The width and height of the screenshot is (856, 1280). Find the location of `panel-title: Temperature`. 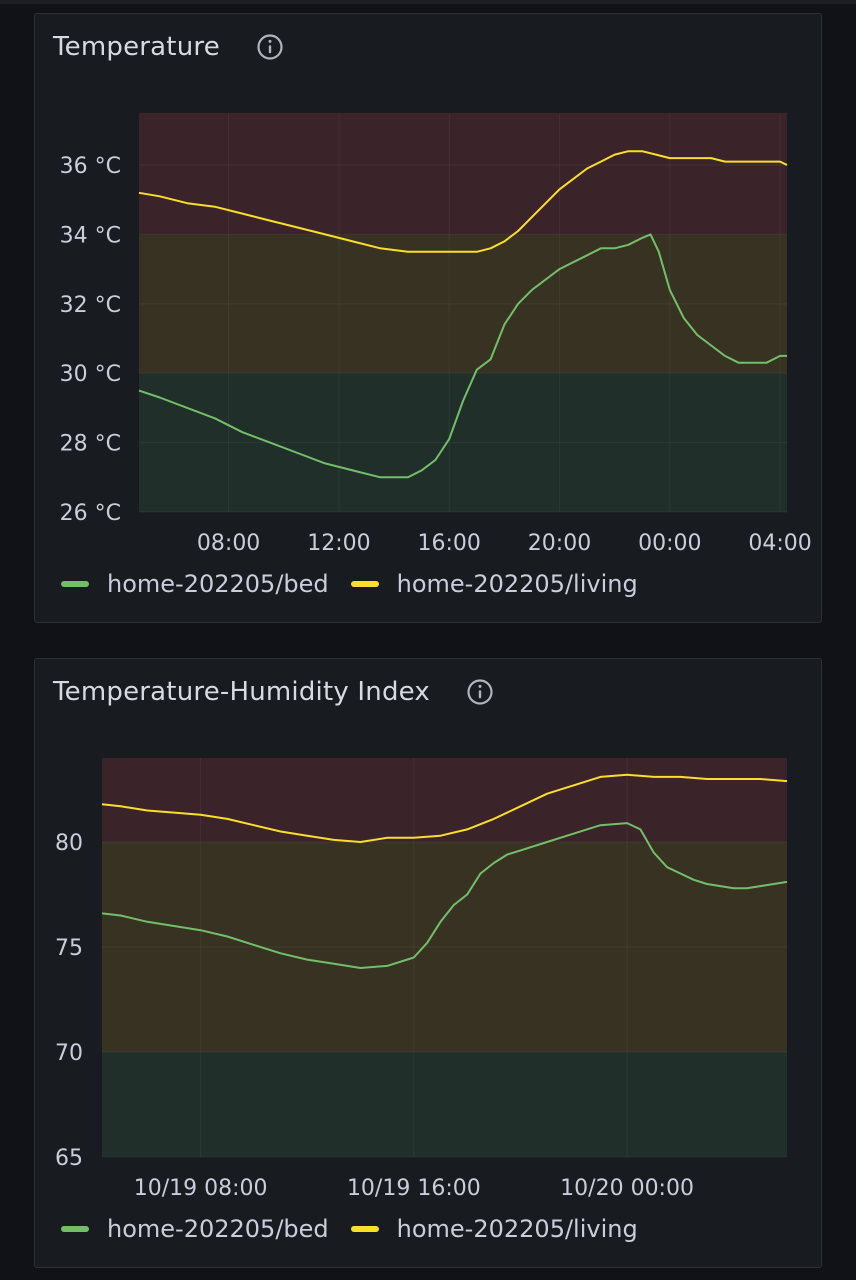

panel-title: Temperature is located at coordinates (136, 47).